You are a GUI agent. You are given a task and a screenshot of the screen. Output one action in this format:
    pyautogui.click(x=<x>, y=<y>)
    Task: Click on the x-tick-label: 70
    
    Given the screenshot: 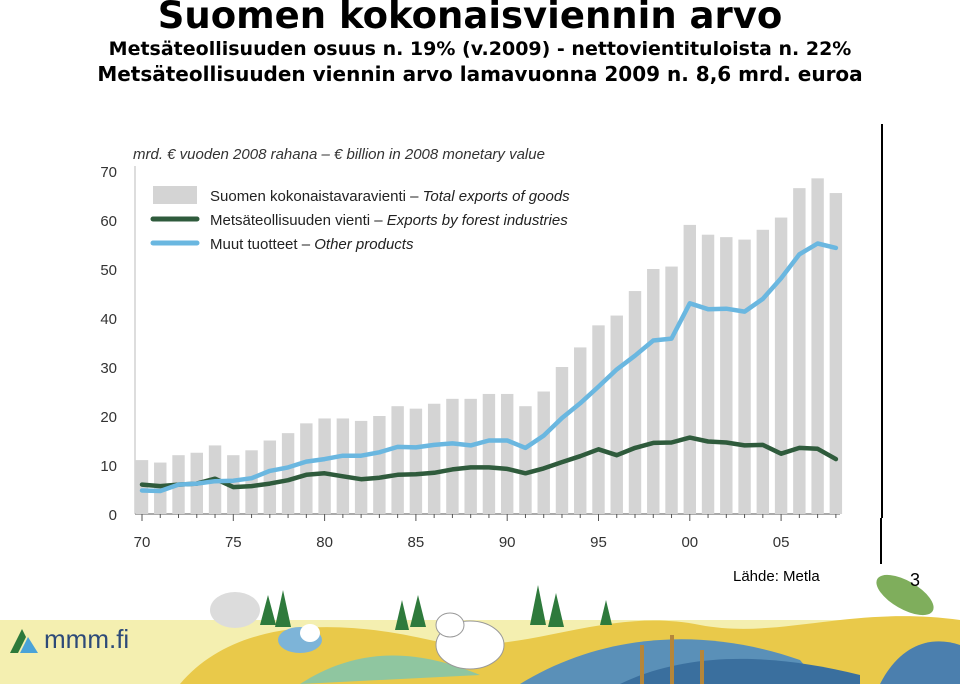 What is the action you would take?
    pyautogui.click(x=142, y=542)
    